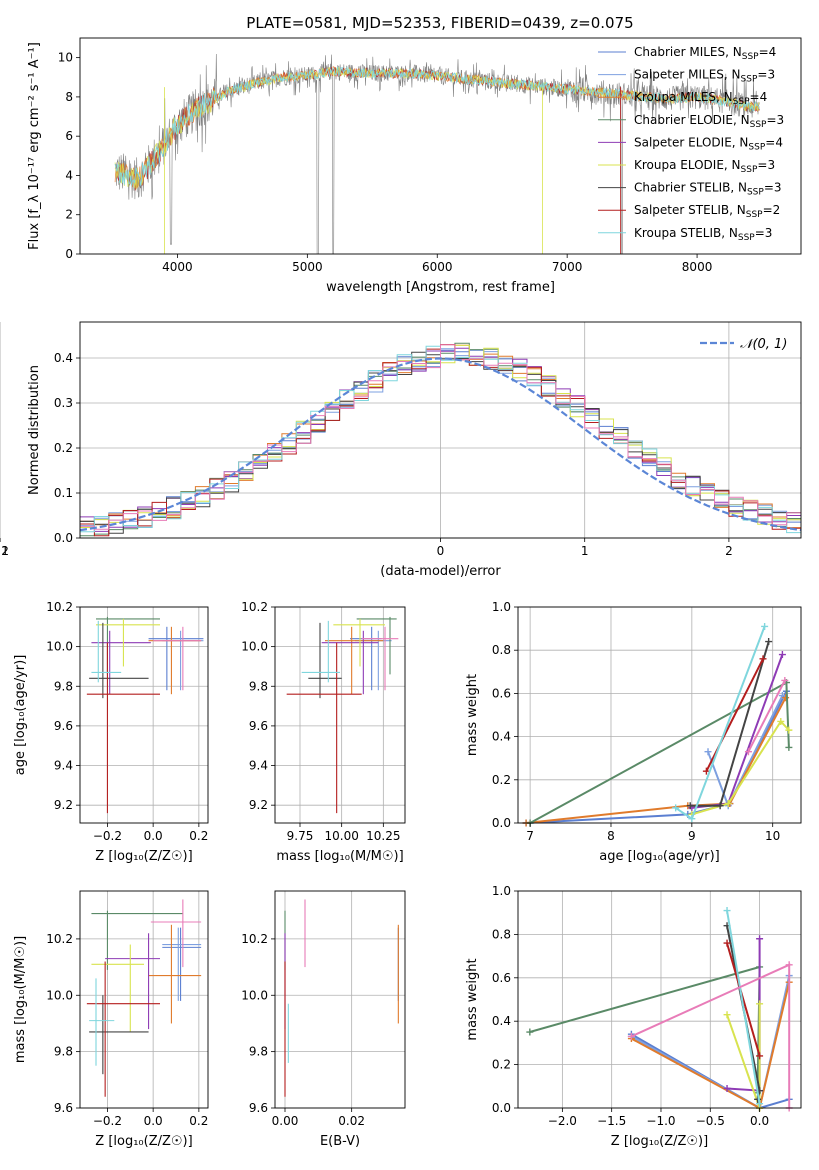 This screenshot has width=819, height=1170. What do you see at coordinates (440, 287) in the screenshot?
I see `x-axis-label: wavelength [Angstrom, rest frame]` at bounding box center [440, 287].